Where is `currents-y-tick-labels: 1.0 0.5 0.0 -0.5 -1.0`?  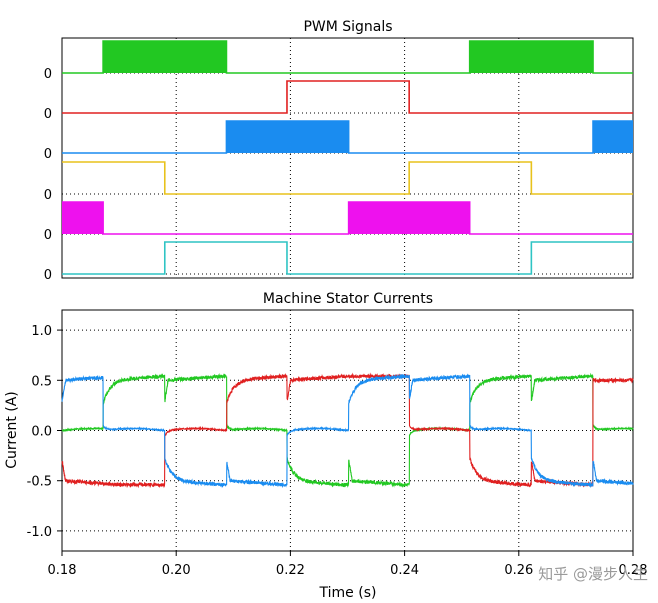
currents-y-tick-labels: 1.0 0.5 0.0 -0.5 -1.0 is located at coordinates (39, 432).